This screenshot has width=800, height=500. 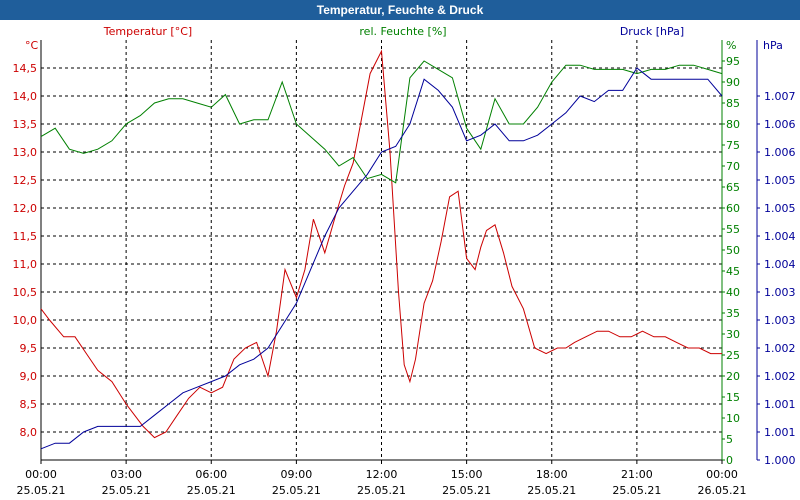 What do you see at coordinates (25, 264) in the screenshot?
I see `temperature-tick-label: 11,0` at bounding box center [25, 264].